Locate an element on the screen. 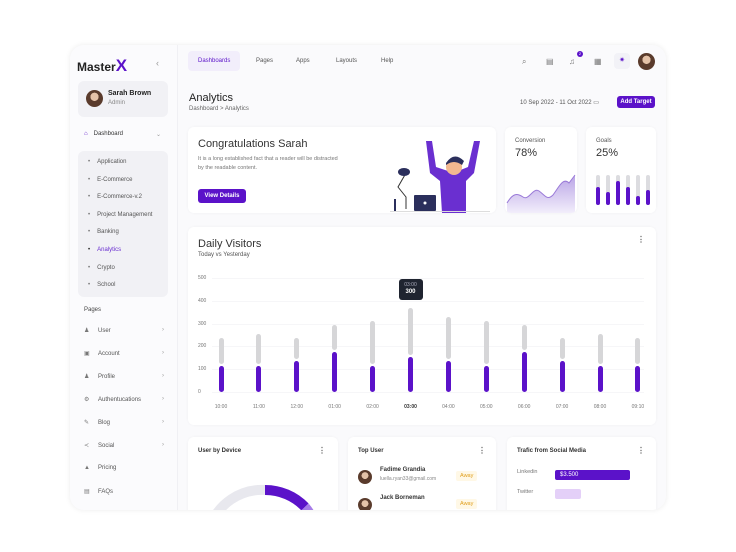 This screenshot has height=552, width=736. user-by-device-card: User by Device ⋮ is located at coordinates (263, 473).